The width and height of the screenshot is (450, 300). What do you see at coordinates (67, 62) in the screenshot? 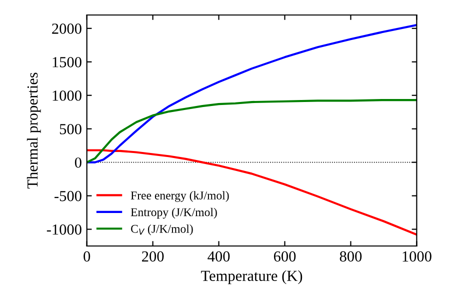
I see `y-tick-label: 1500` at bounding box center [67, 62].